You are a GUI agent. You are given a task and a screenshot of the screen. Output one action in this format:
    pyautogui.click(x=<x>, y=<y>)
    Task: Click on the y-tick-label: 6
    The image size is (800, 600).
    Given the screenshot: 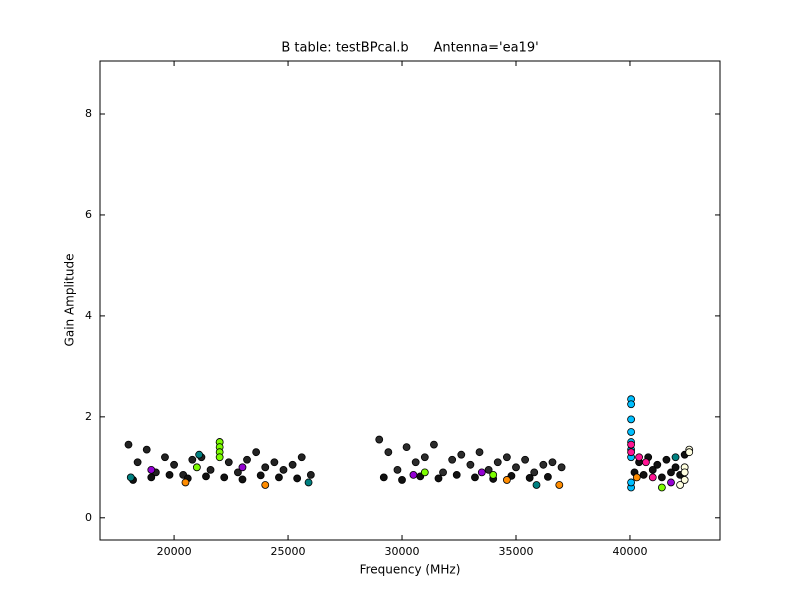 What is the action you would take?
    pyautogui.click(x=88, y=214)
    